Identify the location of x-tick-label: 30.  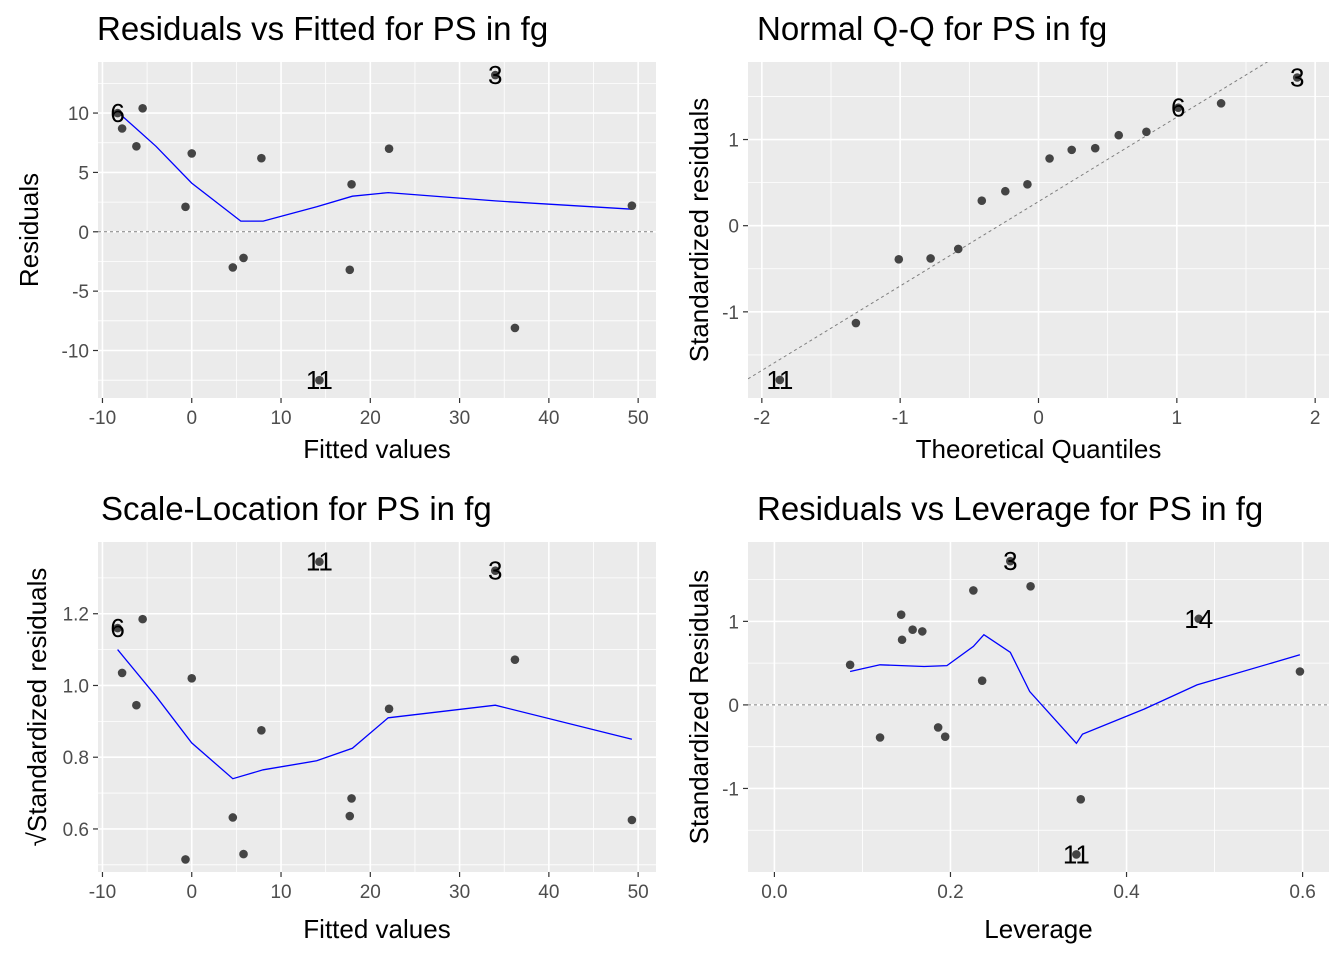
(459, 418).